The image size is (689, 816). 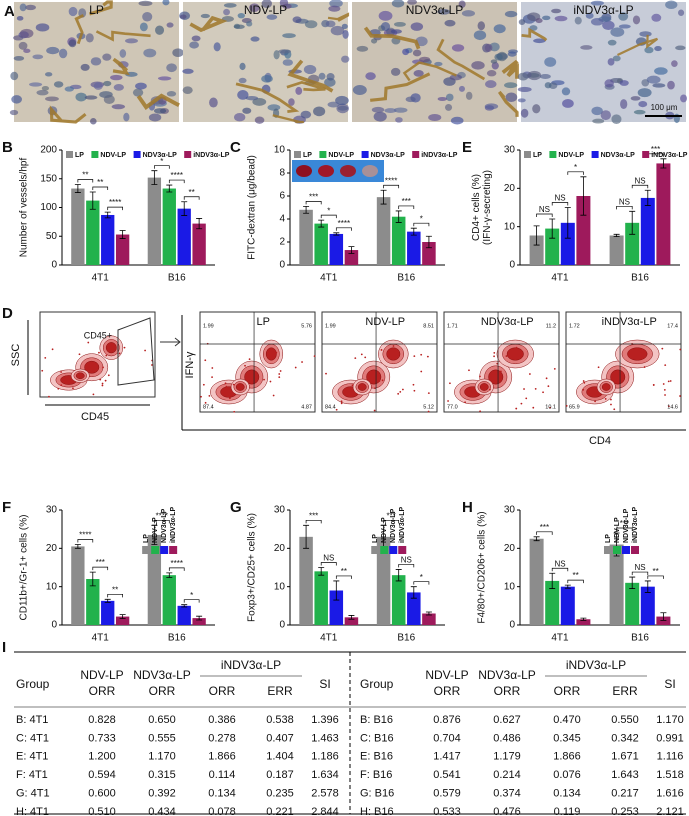 I want to click on table-cell: 1.634, so click(x=325, y=775).